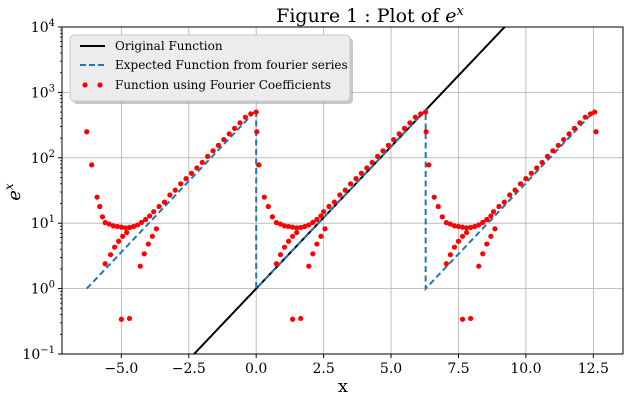 The width and height of the screenshot is (632, 402). What do you see at coordinates (525, 369) in the screenshot?
I see `x-tick-label: 10.0` at bounding box center [525, 369].